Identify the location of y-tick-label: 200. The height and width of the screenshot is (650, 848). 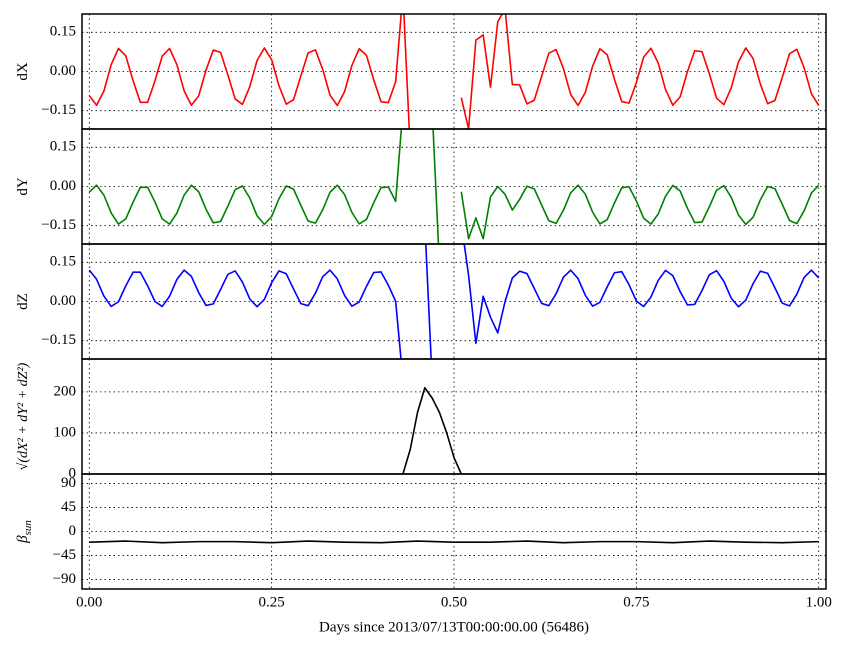
(65, 391).